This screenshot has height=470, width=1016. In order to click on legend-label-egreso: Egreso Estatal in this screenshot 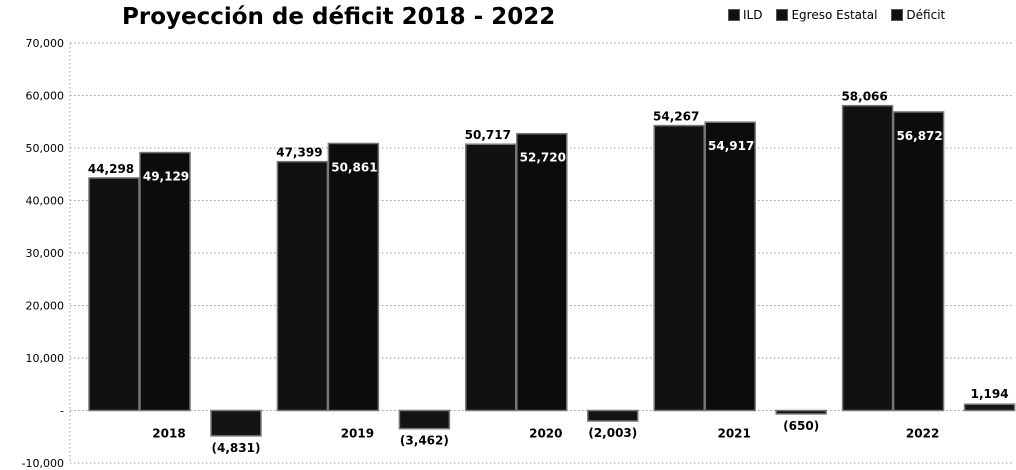, I will do `click(834, 15)`.